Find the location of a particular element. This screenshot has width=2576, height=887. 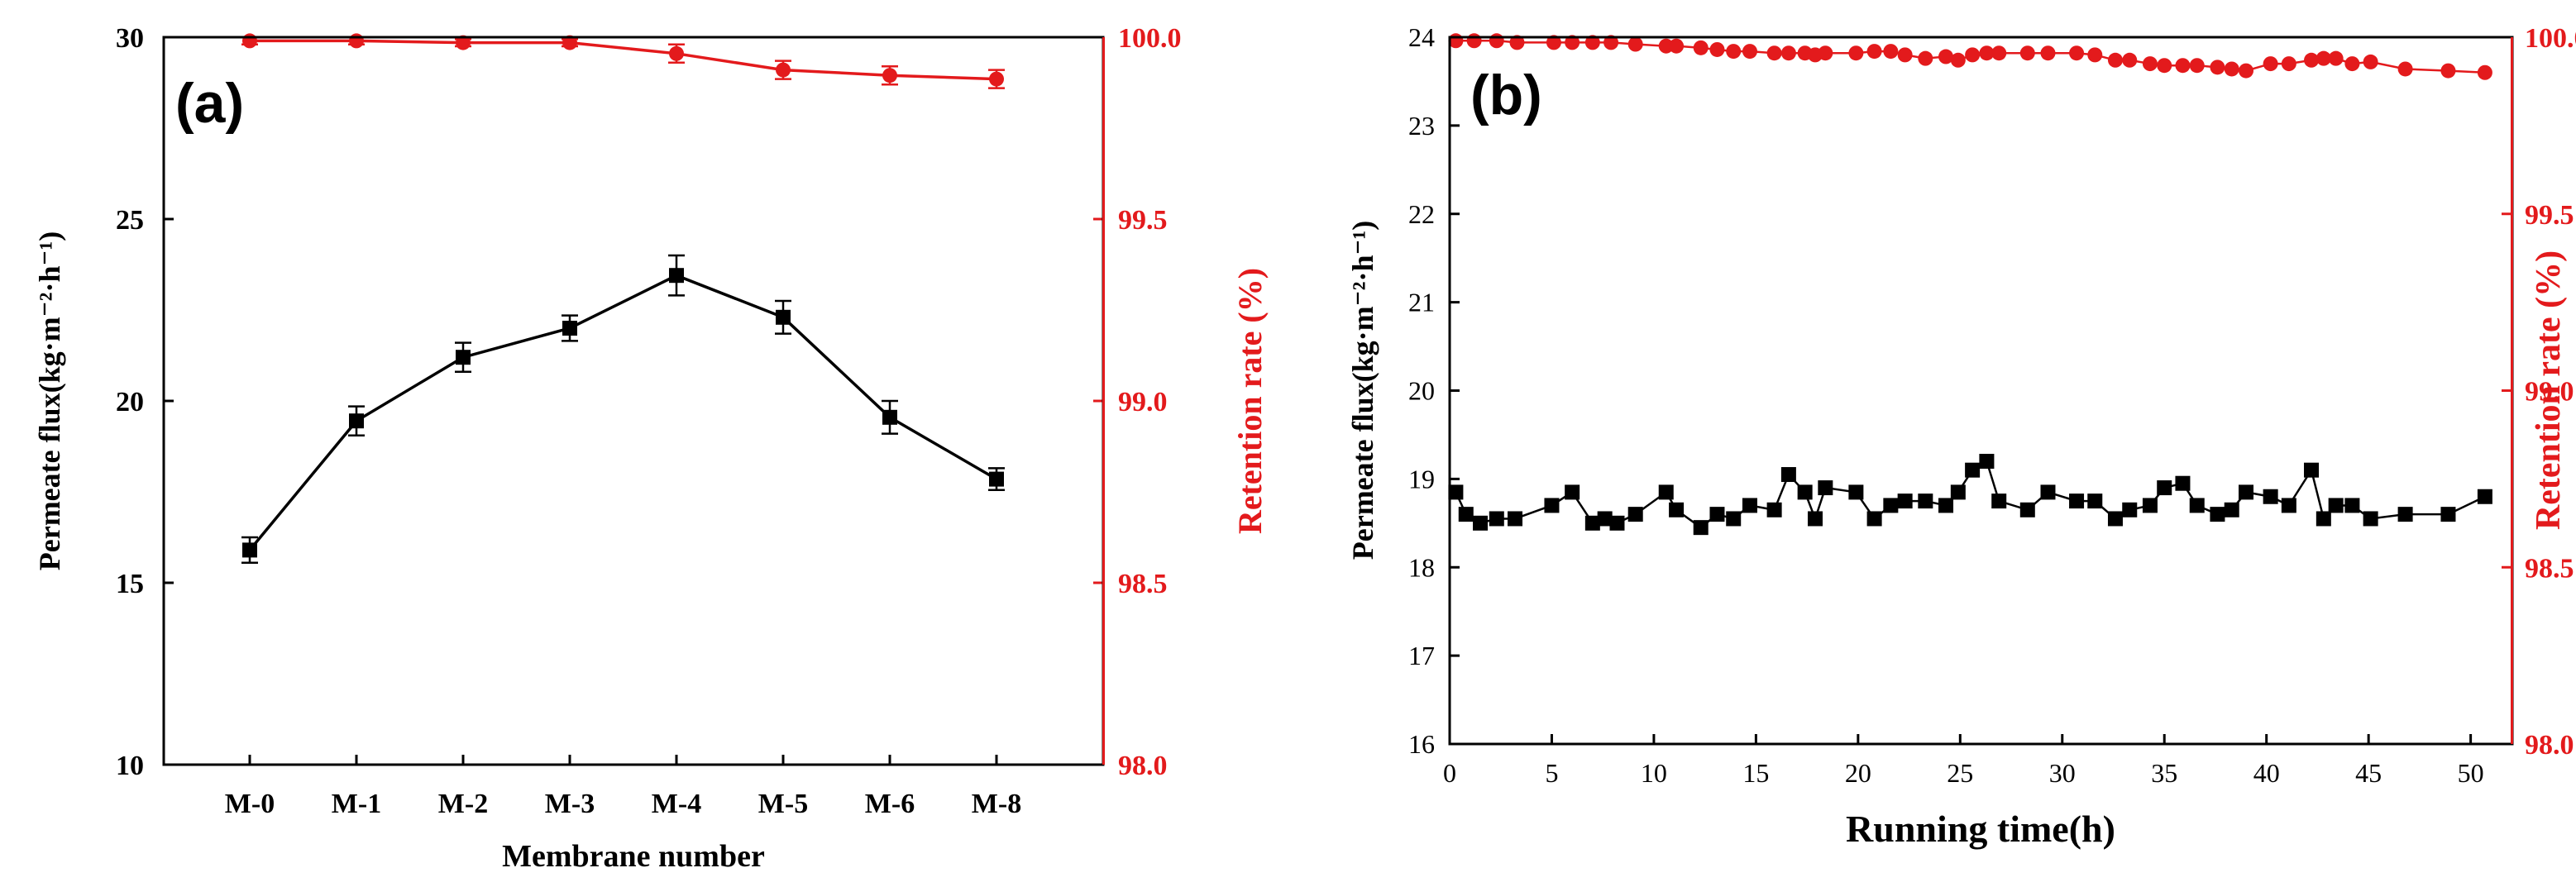

panel-a-y2-tick-label: 100.0 is located at coordinates (1150, 38).